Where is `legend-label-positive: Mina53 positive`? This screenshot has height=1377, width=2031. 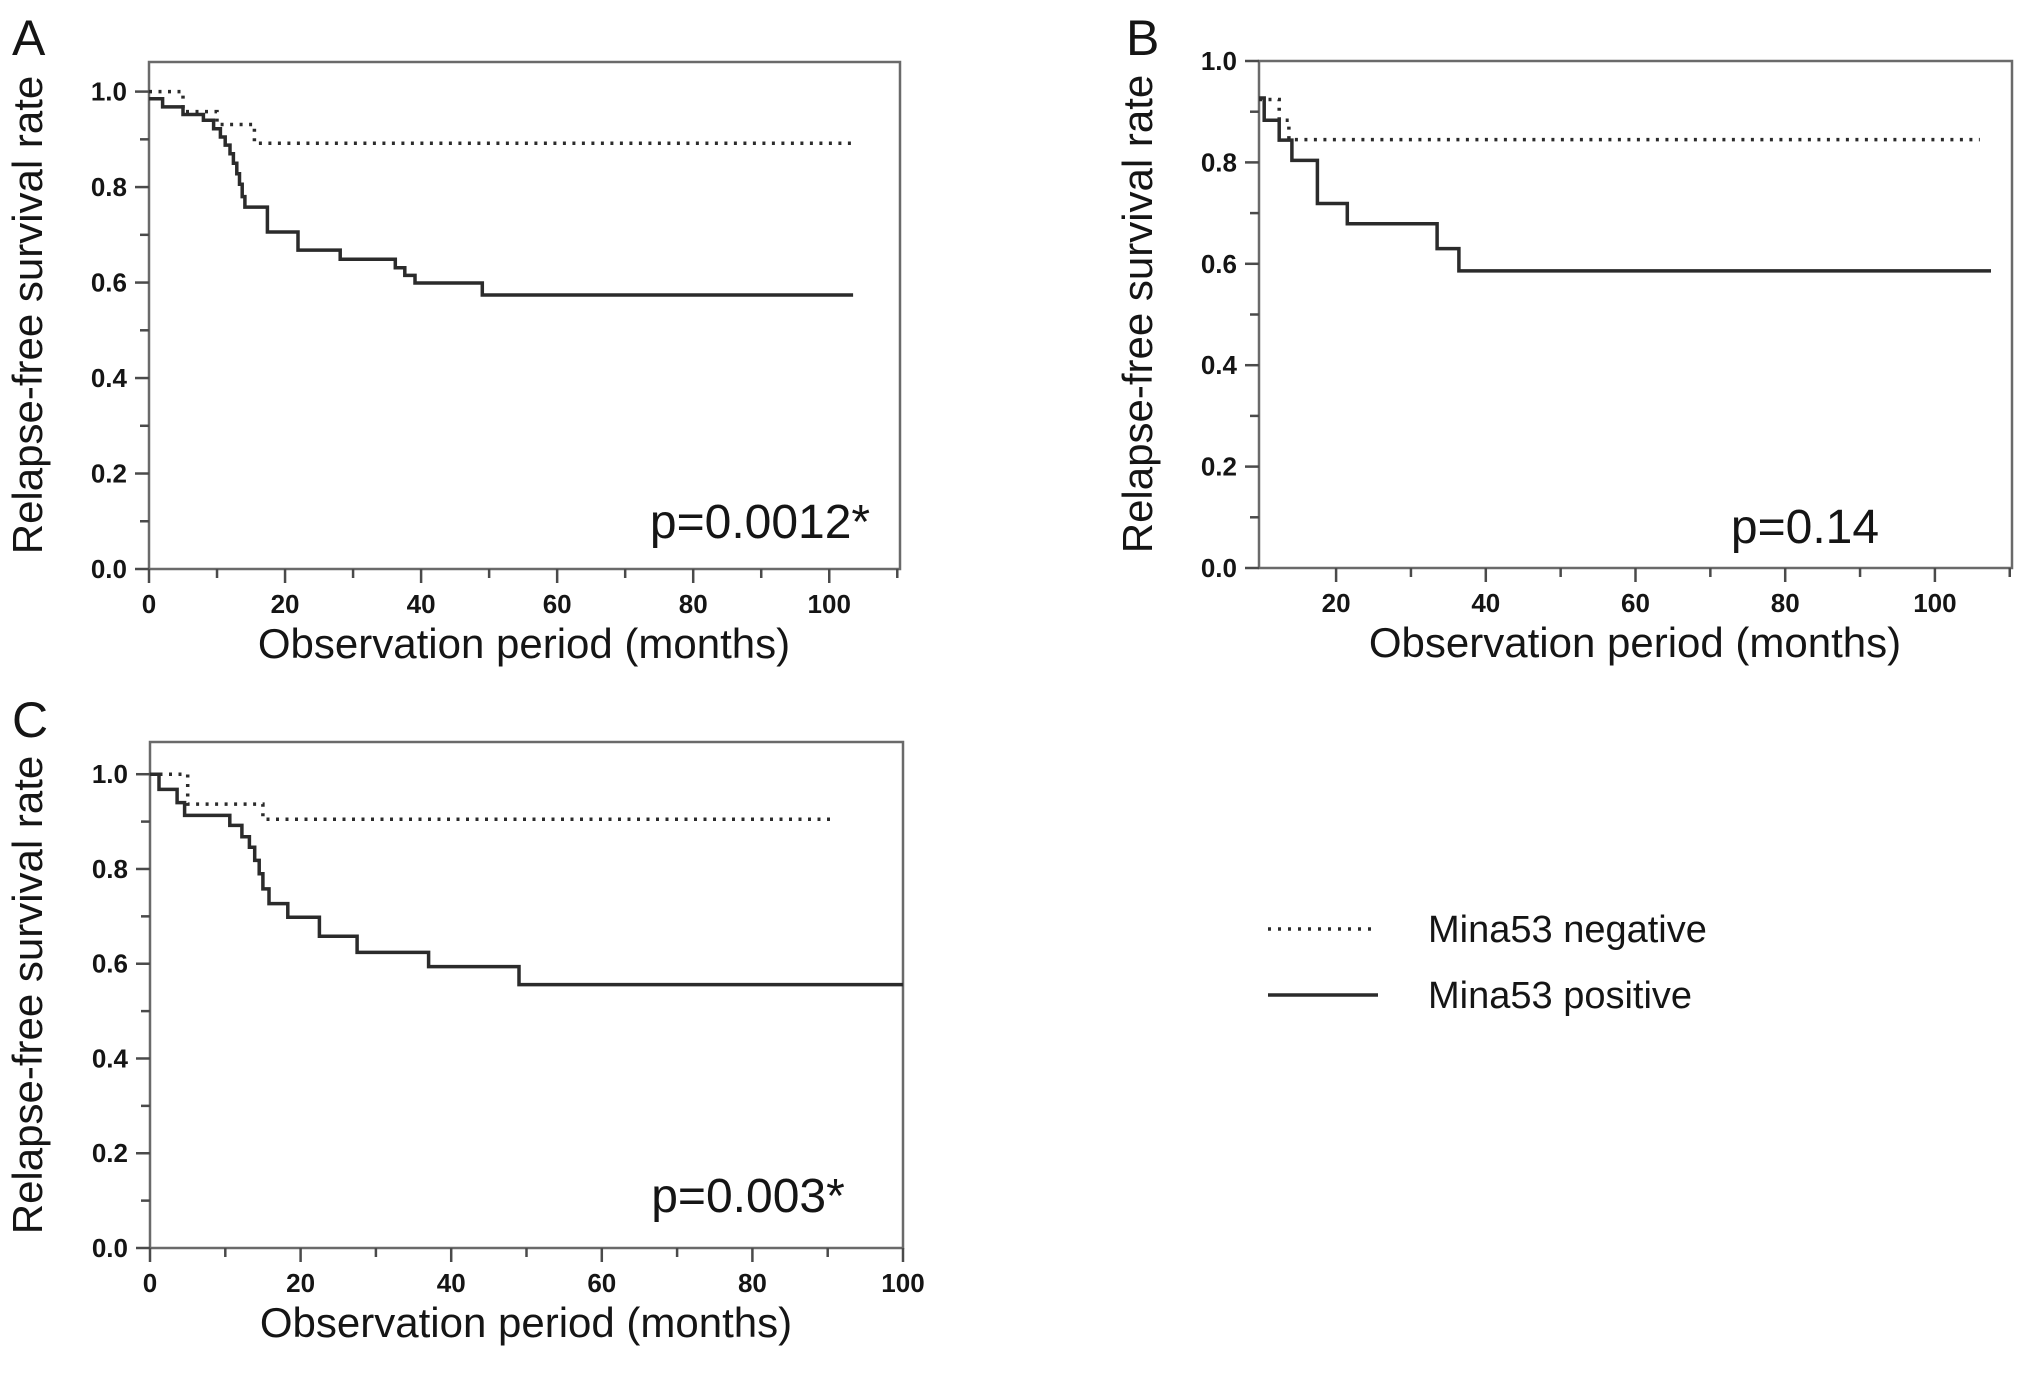
legend-label-positive: Mina53 positive is located at coordinates (1560, 996).